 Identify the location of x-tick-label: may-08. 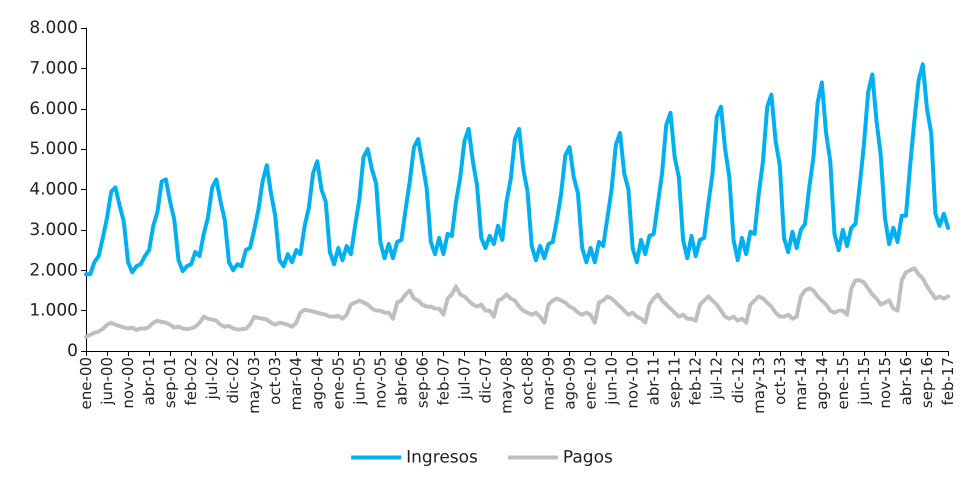
(506, 385).